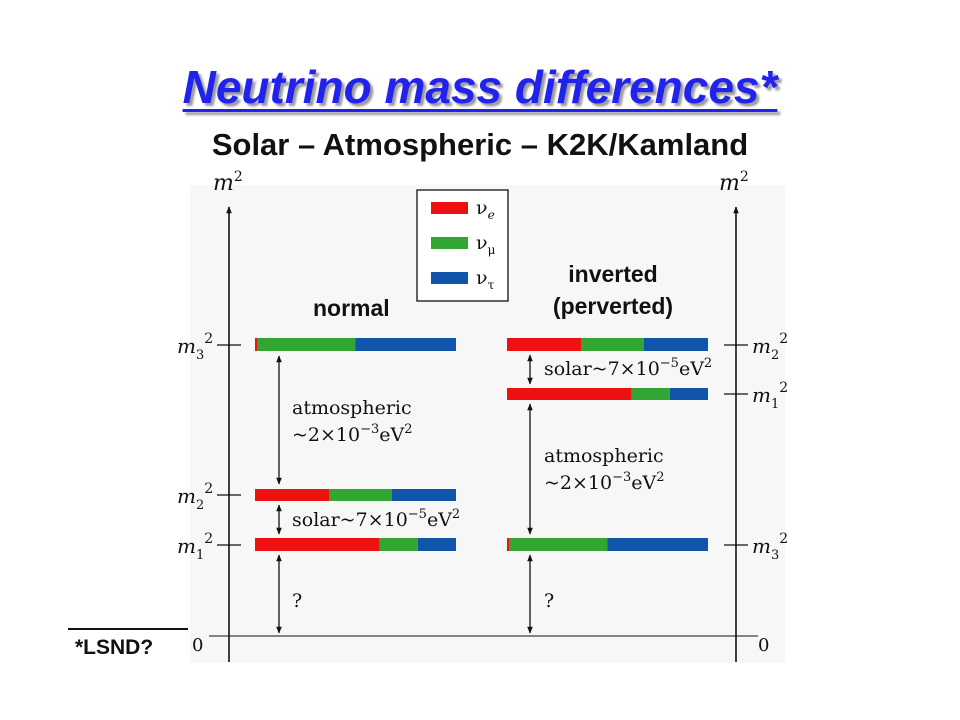  I want to click on legend-entry-nu-e: νe, so click(463, 209).